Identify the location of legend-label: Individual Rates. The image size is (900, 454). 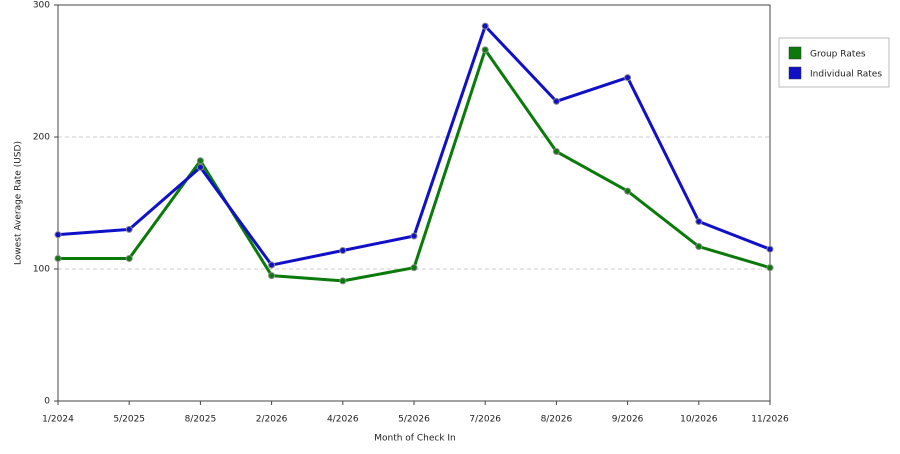
(846, 75).